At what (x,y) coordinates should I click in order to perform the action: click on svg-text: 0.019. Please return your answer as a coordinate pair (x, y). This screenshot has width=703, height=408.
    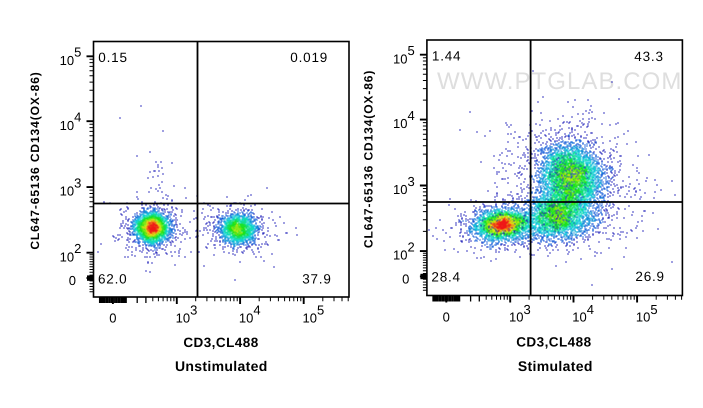
    Looking at the image, I should click on (309, 57).